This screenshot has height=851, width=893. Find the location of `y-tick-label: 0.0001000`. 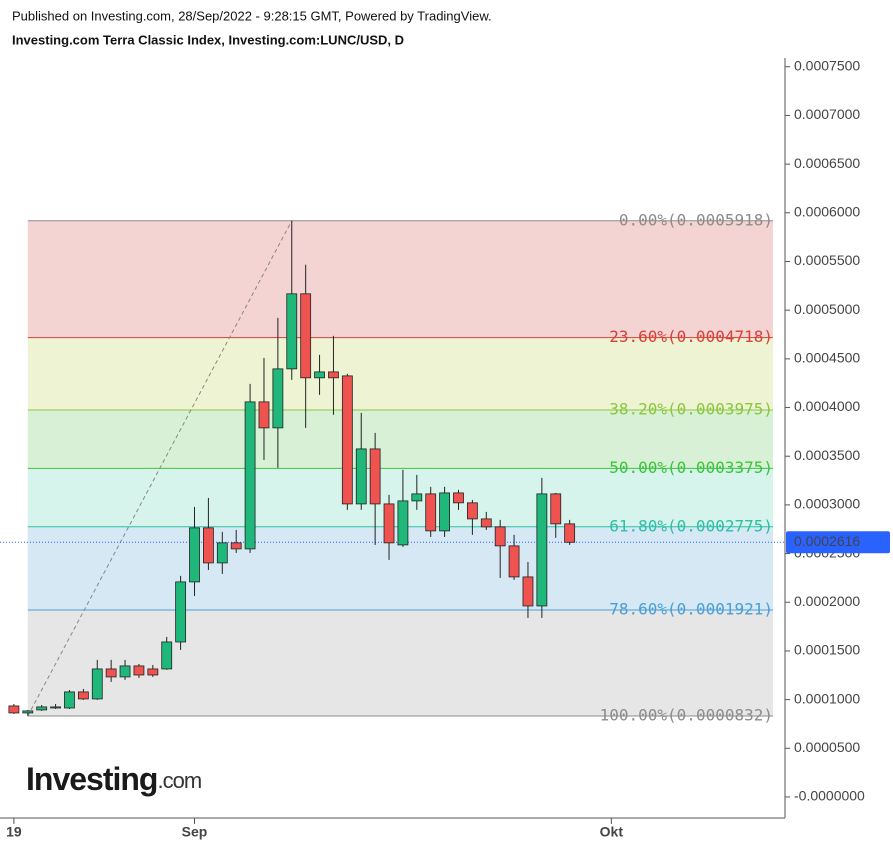

y-tick-label: 0.0001000 is located at coordinates (827, 698).